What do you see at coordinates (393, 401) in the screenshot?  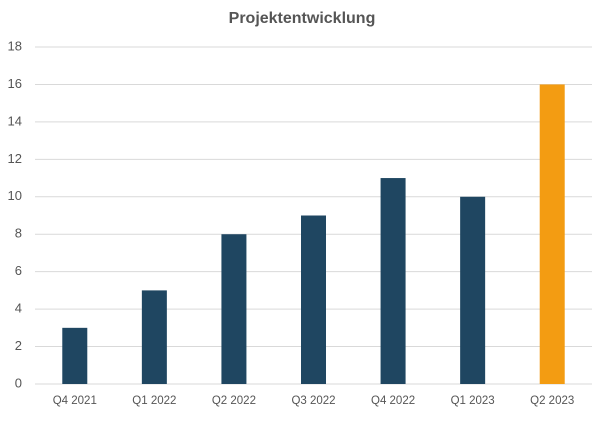 I see `x-tick-label: Q4 2022` at bounding box center [393, 401].